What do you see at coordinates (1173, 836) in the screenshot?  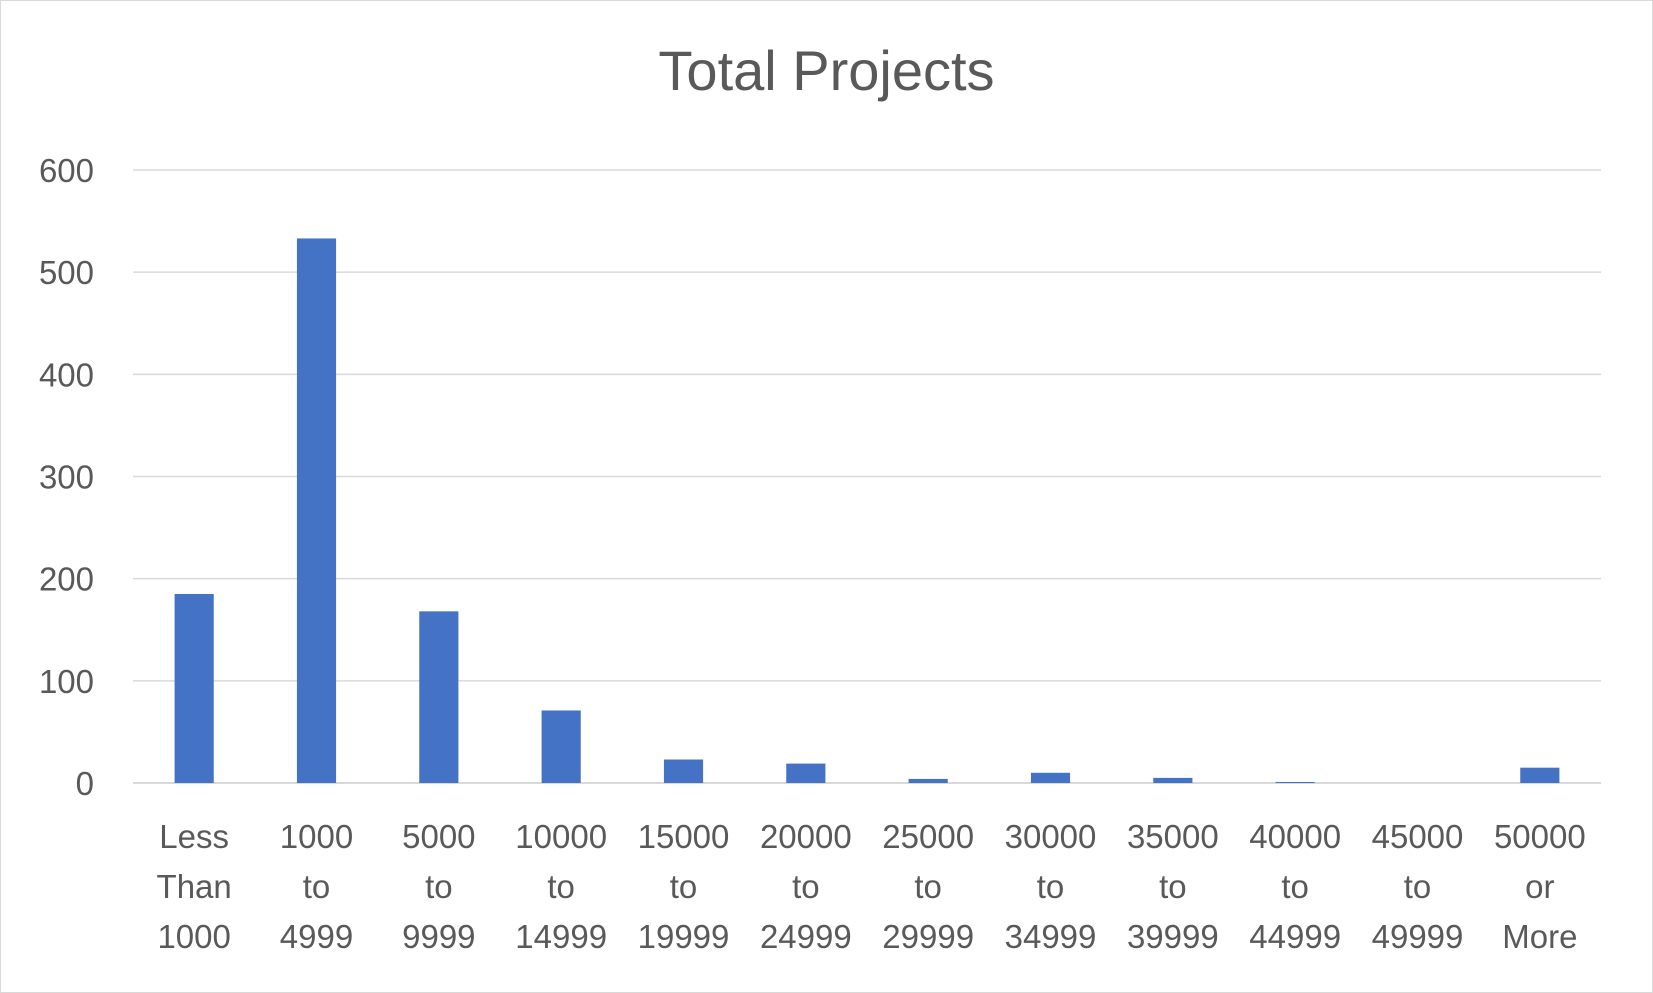 I see `x-tick-label: 35000` at bounding box center [1173, 836].